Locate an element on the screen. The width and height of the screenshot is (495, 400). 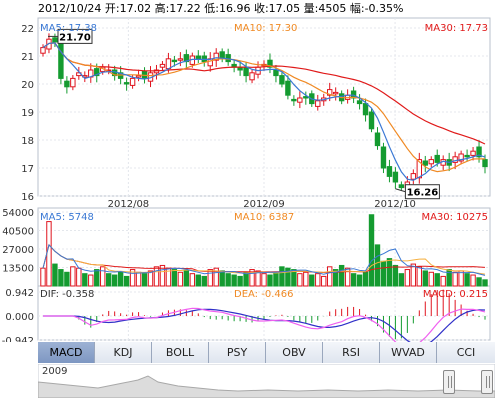
tab-macd: MACD is located at coordinates (66, 352).